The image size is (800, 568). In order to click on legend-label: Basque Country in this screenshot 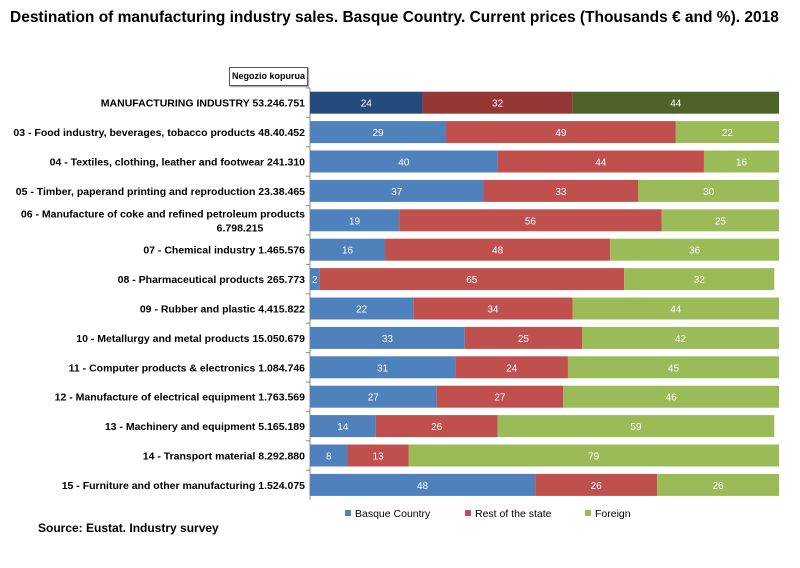, I will do `click(393, 514)`.